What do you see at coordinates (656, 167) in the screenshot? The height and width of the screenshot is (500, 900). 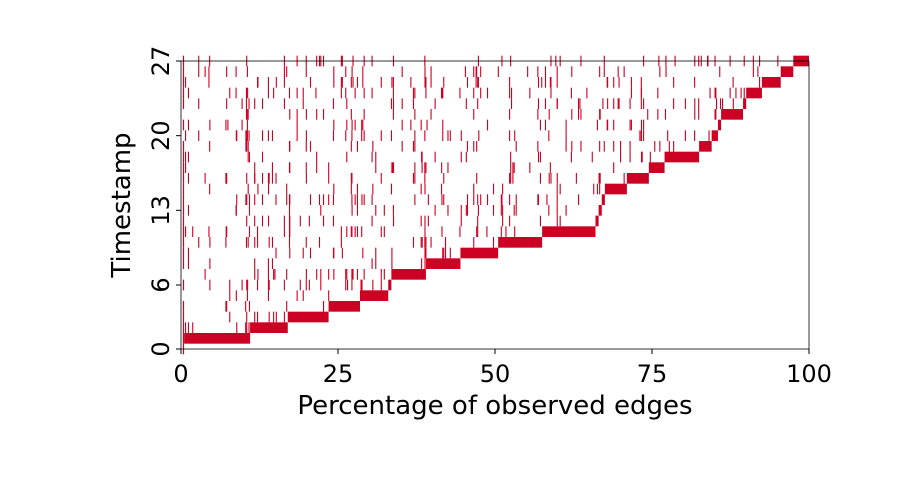 I see `first-observed-block-t17` at bounding box center [656, 167].